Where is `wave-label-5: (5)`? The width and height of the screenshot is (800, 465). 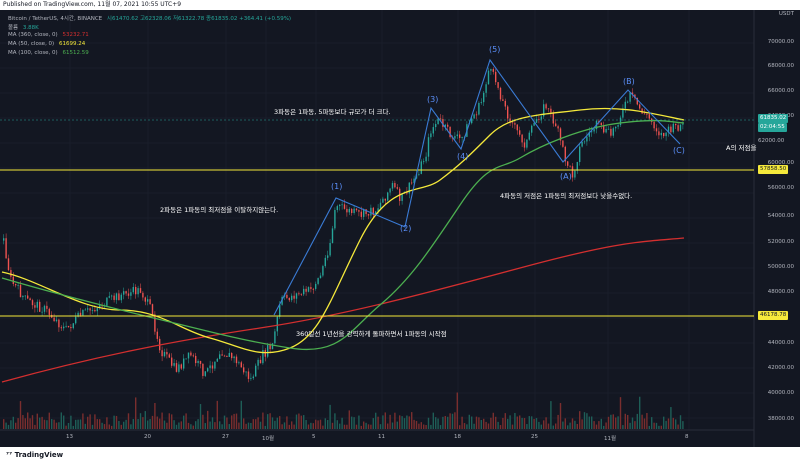 wave-label-5: (5) is located at coordinates (495, 49).